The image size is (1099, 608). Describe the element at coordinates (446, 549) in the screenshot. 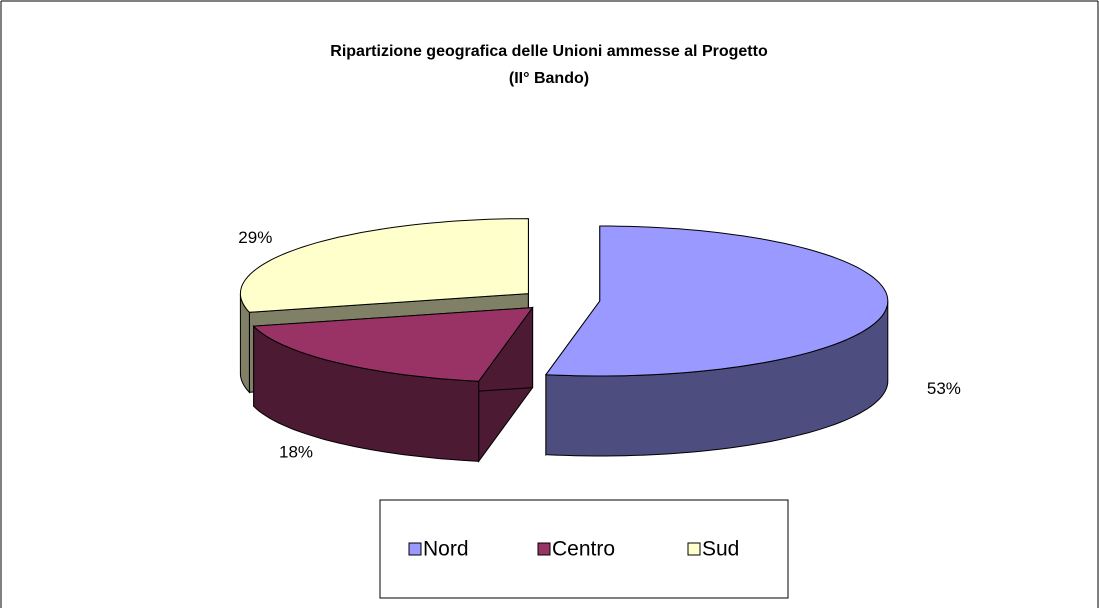

I see `legend-label: Nord` at that location.